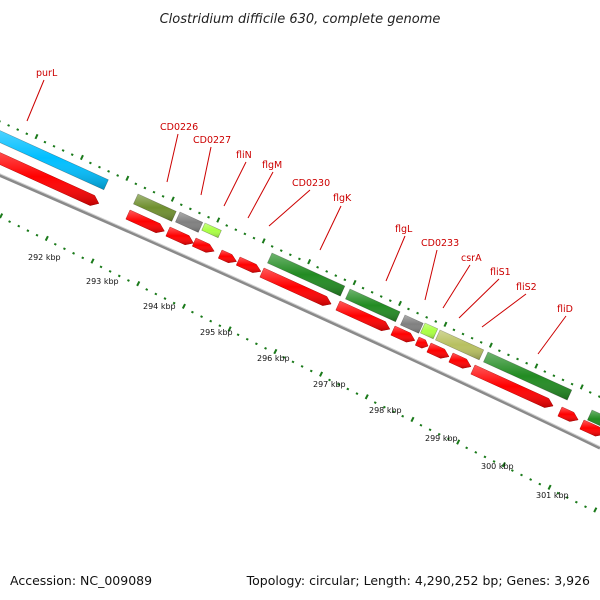 This screenshot has width=600, height=600. I want to click on feature-bar-CD0226-shade, so click(155, 208).